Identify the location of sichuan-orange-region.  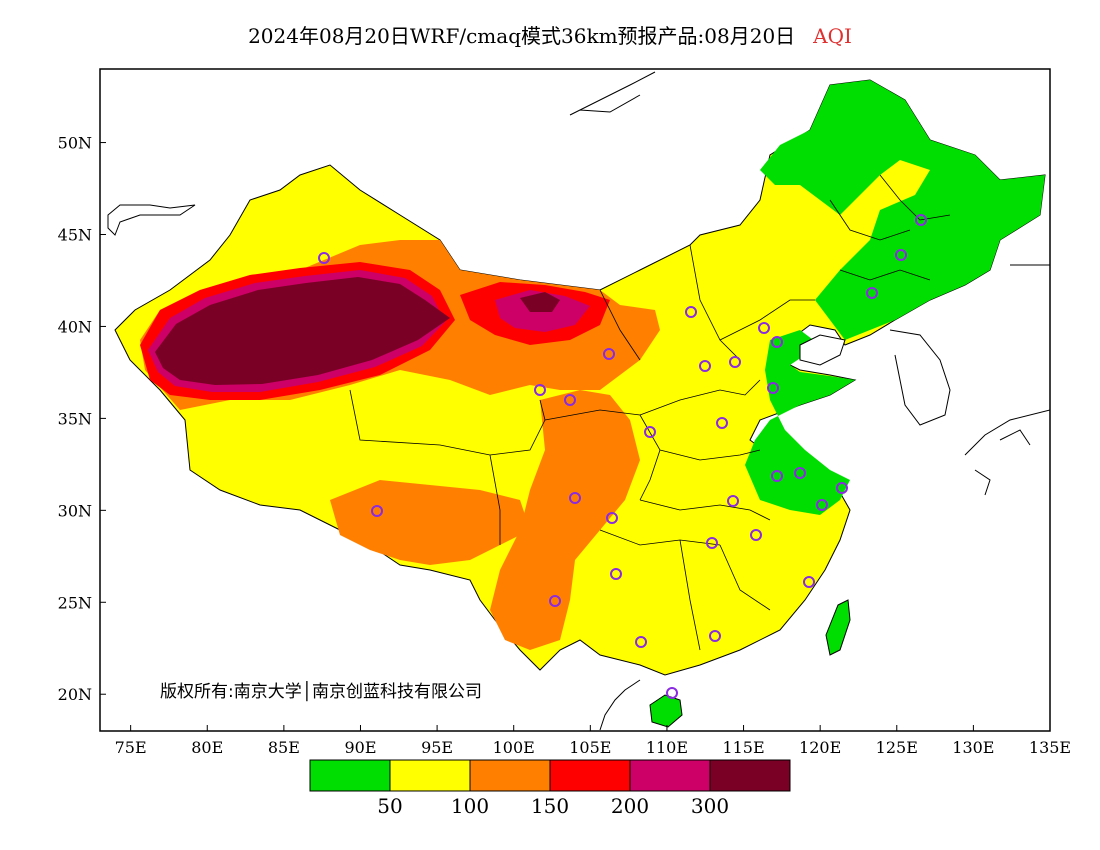
(565, 520).